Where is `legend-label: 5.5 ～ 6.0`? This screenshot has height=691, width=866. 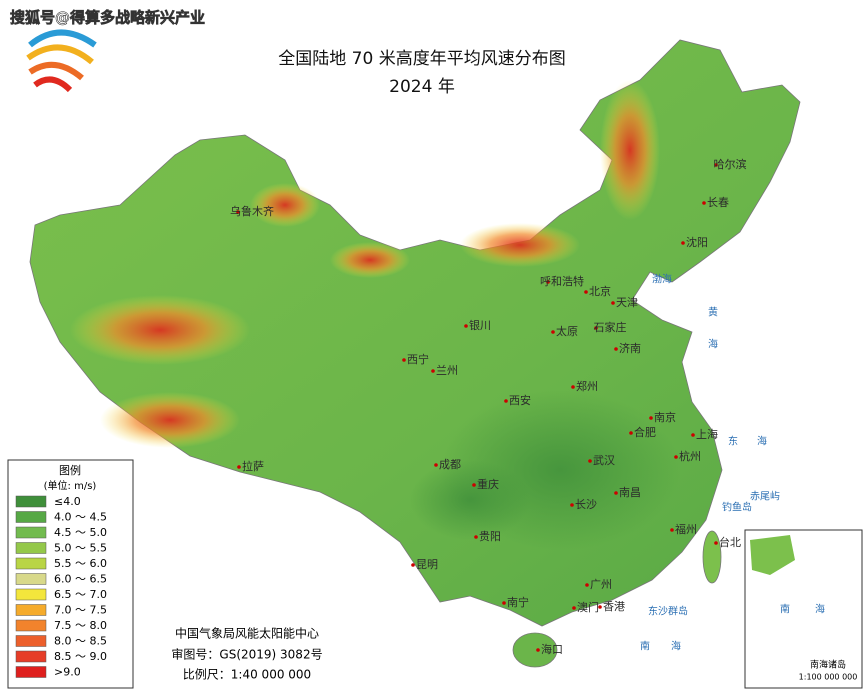
legend-label: 5.5 ～ 6.0 is located at coordinates (80, 563).